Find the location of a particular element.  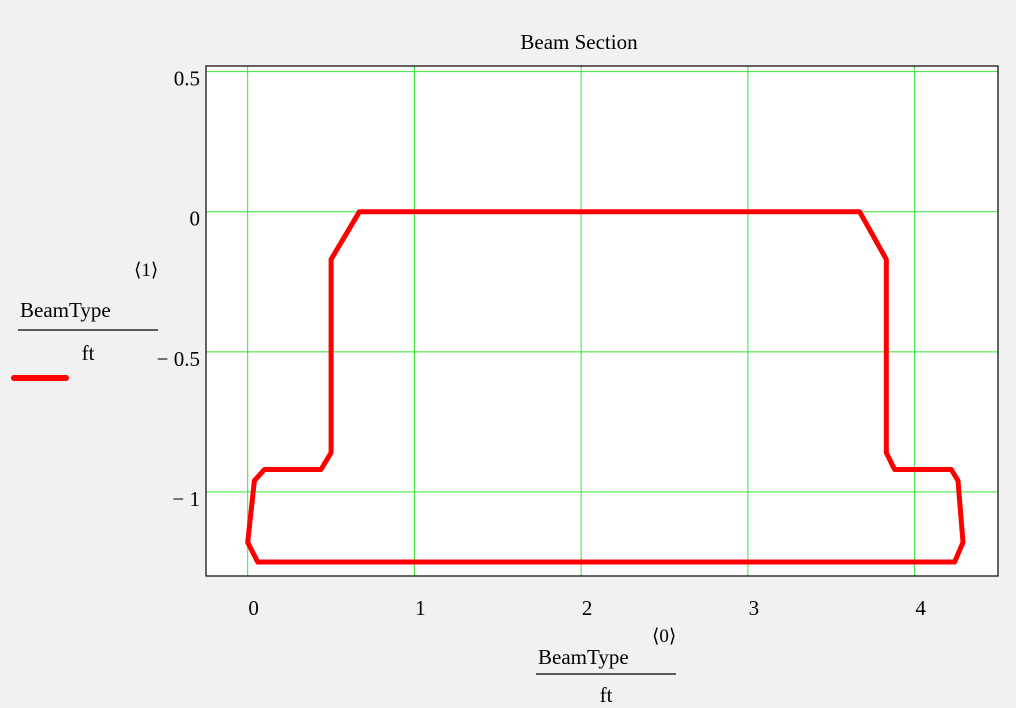

x-tick-label: 3 is located at coordinates (754, 608).